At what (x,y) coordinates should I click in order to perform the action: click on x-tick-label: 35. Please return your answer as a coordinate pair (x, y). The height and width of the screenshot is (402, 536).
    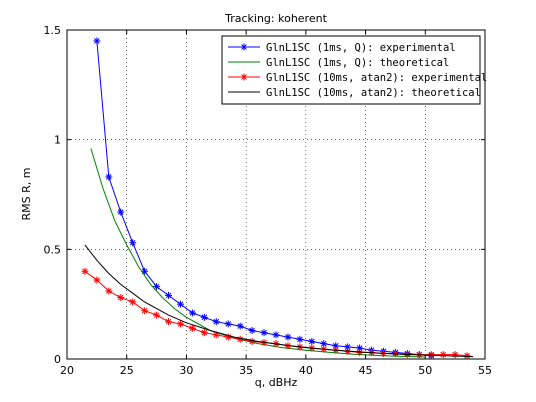
    Looking at the image, I should click on (246, 370).